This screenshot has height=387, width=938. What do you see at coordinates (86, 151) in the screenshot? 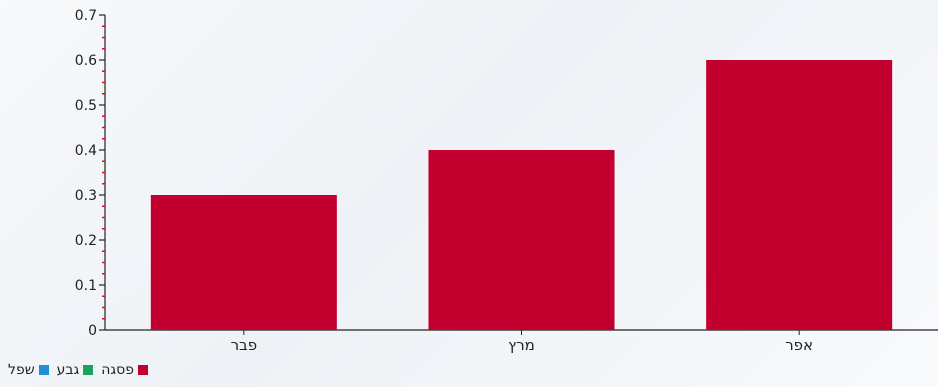
I see `y-tick-label: 0.4` at bounding box center [86, 151].